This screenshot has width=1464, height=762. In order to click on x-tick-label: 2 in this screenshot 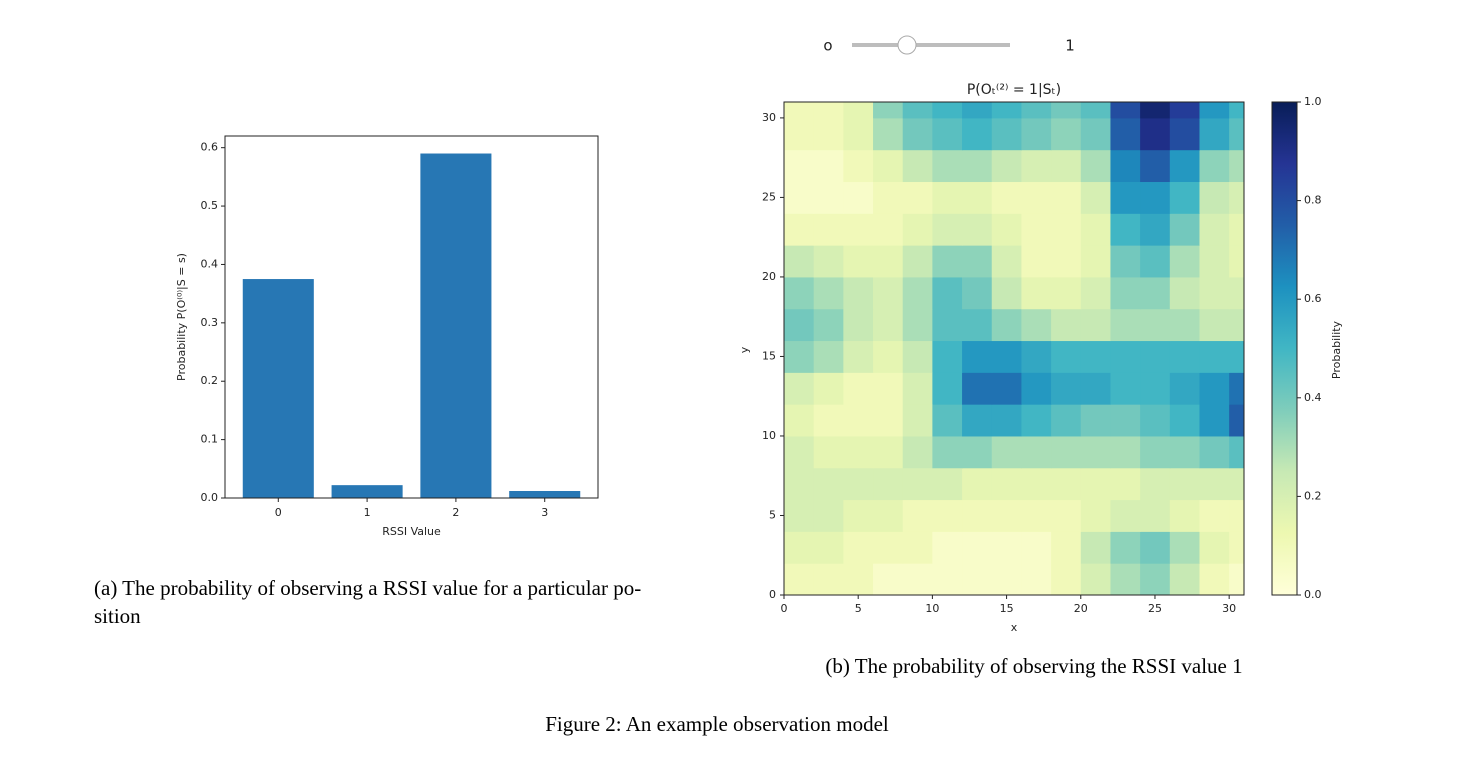, I will do `click(455, 512)`.